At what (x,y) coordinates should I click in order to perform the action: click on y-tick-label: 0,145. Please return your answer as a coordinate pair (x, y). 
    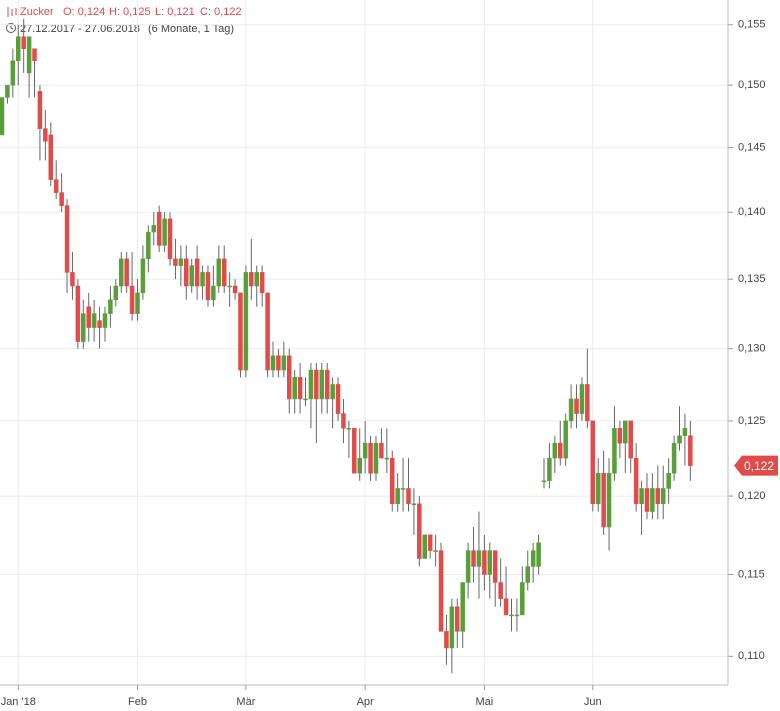
    Looking at the image, I should click on (752, 148).